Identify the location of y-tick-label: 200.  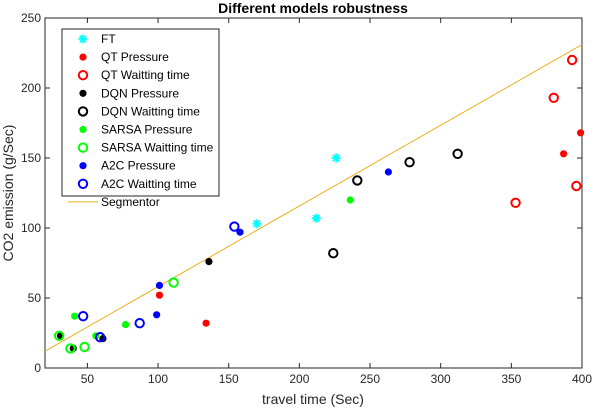
(31, 88).